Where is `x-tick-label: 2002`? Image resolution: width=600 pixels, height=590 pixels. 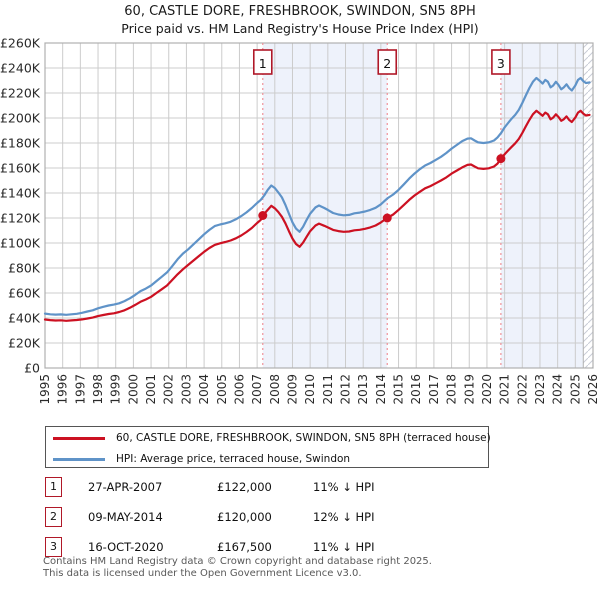 x-tick-label: 2002 is located at coordinates (169, 389).